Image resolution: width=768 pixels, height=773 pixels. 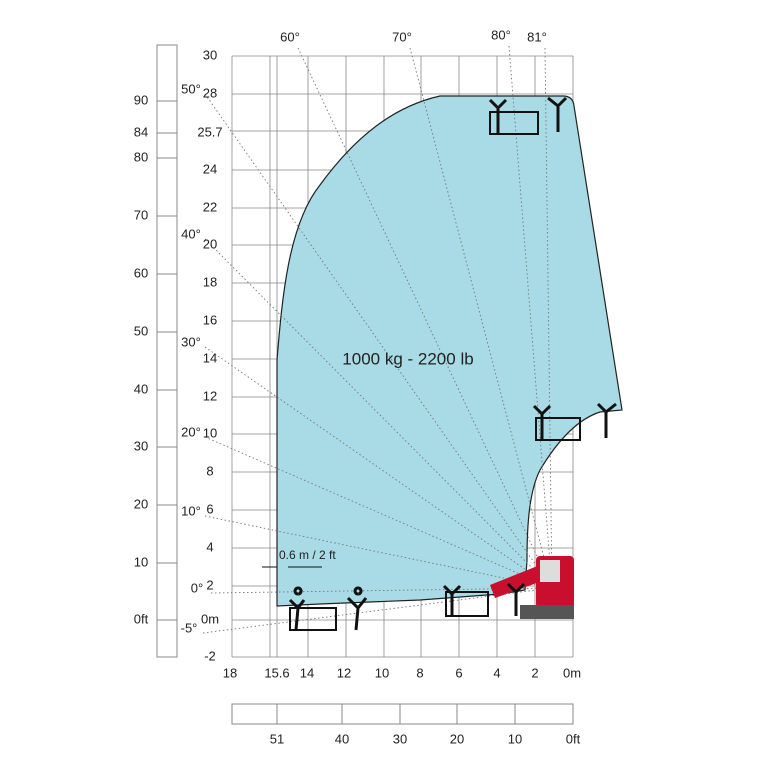 What do you see at coordinates (210, 54) in the screenshot?
I see `height-label-m: 30` at bounding box center [210, 54].